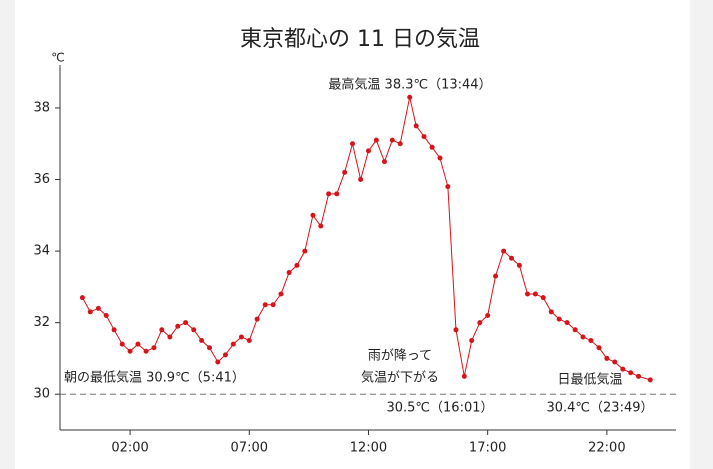 The width and height of the screenshot is (713, 469). What do you see at coordinates (41, 322) in the screenshot?
I see `y-tick-label: 32` at bounding box center [41, 322].